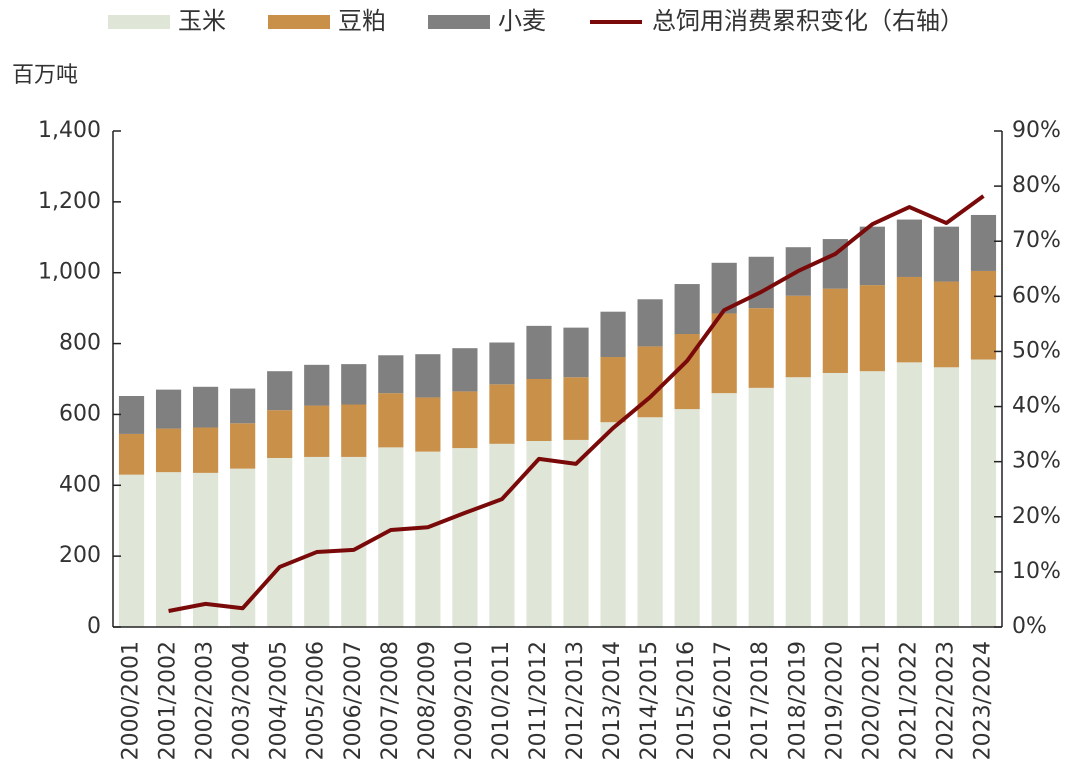 Image resolution: width=1080 pixels, height=772 pixels. I want to click on x-tick-label: 2002/2003, so click(205, 700).